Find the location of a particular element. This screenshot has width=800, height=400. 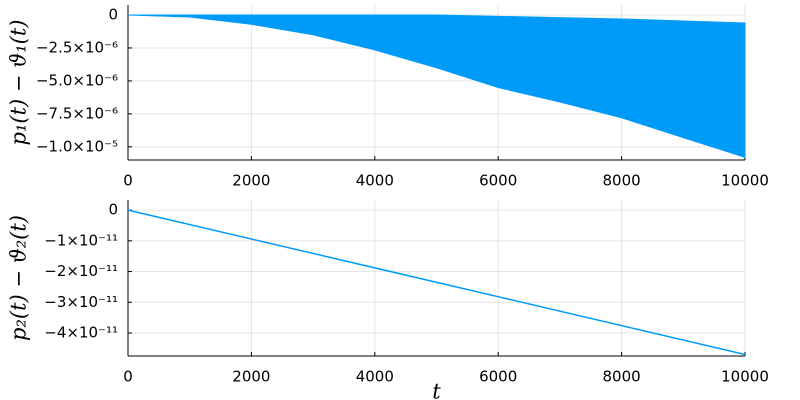

y-axis-label: p₂(t) − ϑ₂(t) is located at coordinates (19, 278).